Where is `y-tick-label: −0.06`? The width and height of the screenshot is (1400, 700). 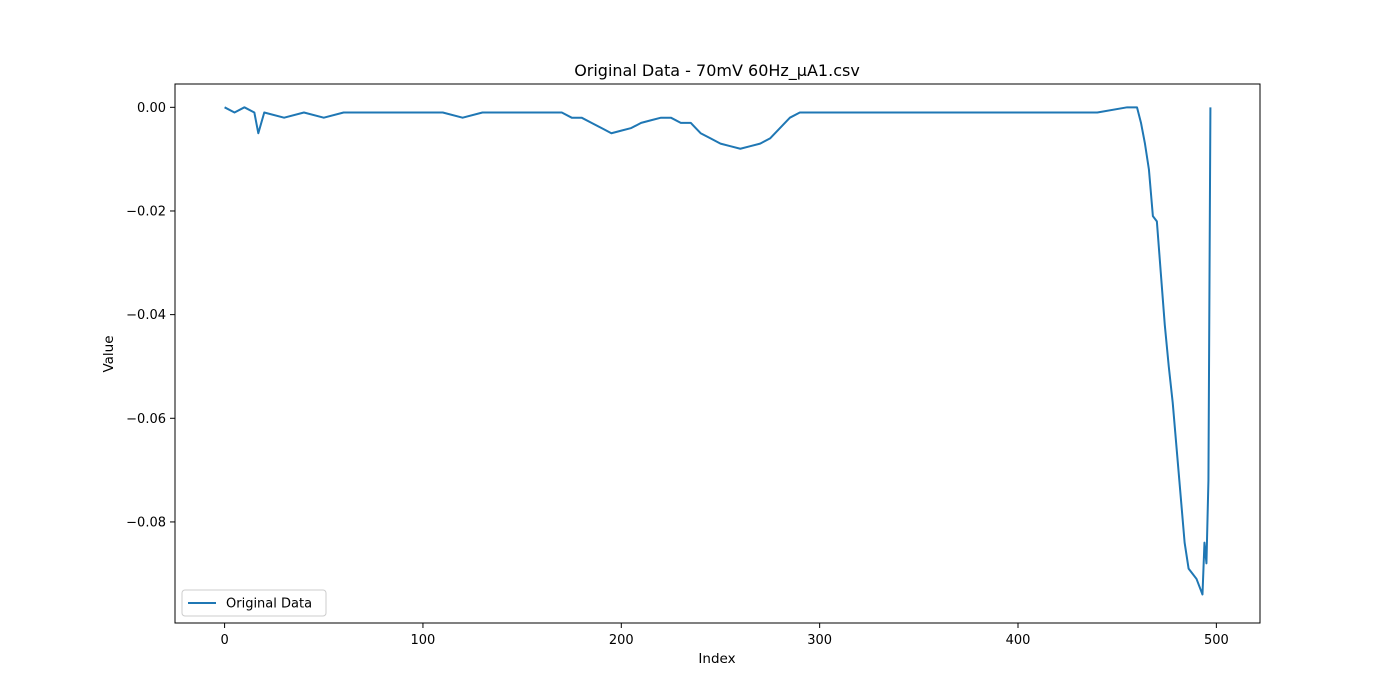 y-tick-label: −0.06 is located at coordinates (146, 419).